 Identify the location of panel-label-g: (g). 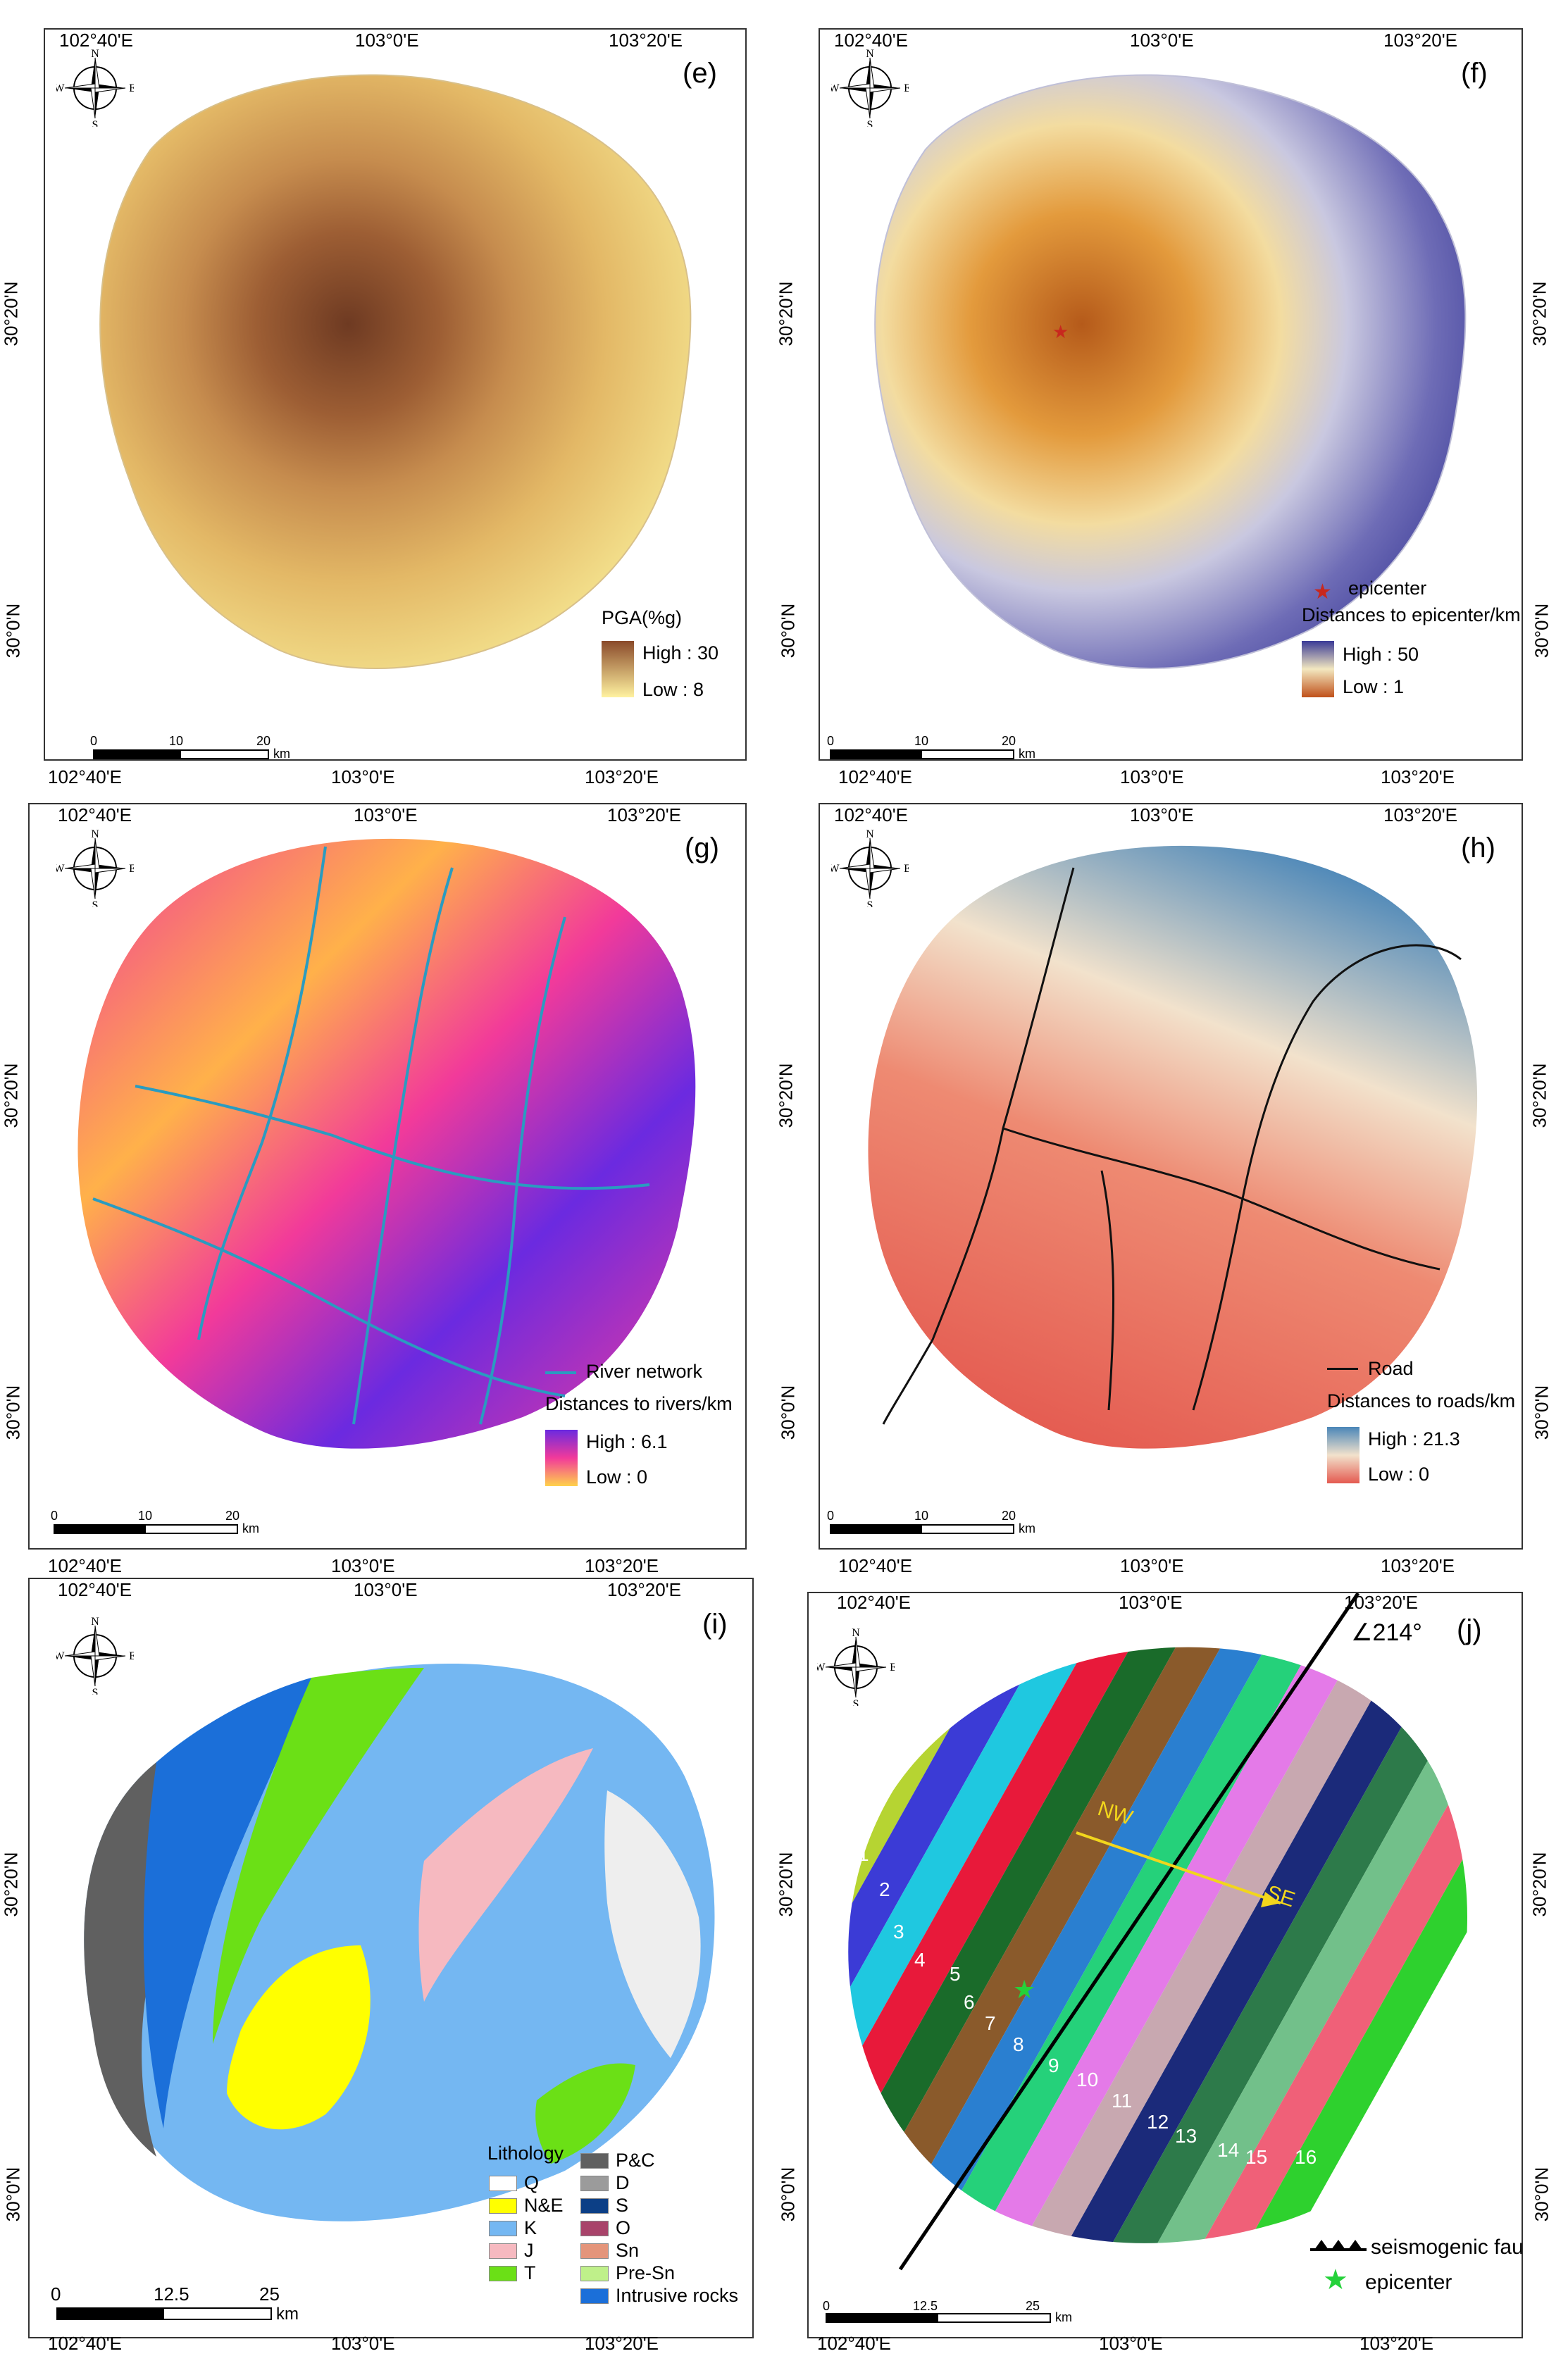
(702, 848).